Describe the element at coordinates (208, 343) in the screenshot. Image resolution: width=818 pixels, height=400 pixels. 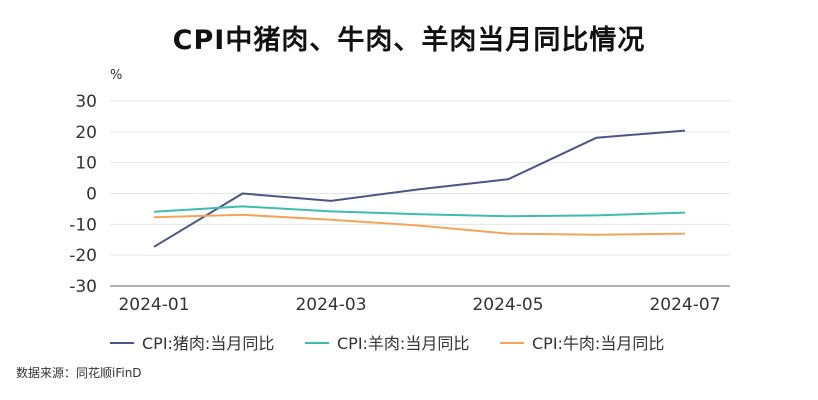
I see `legend-label: CPI:猪肉:当月同比` at that location.